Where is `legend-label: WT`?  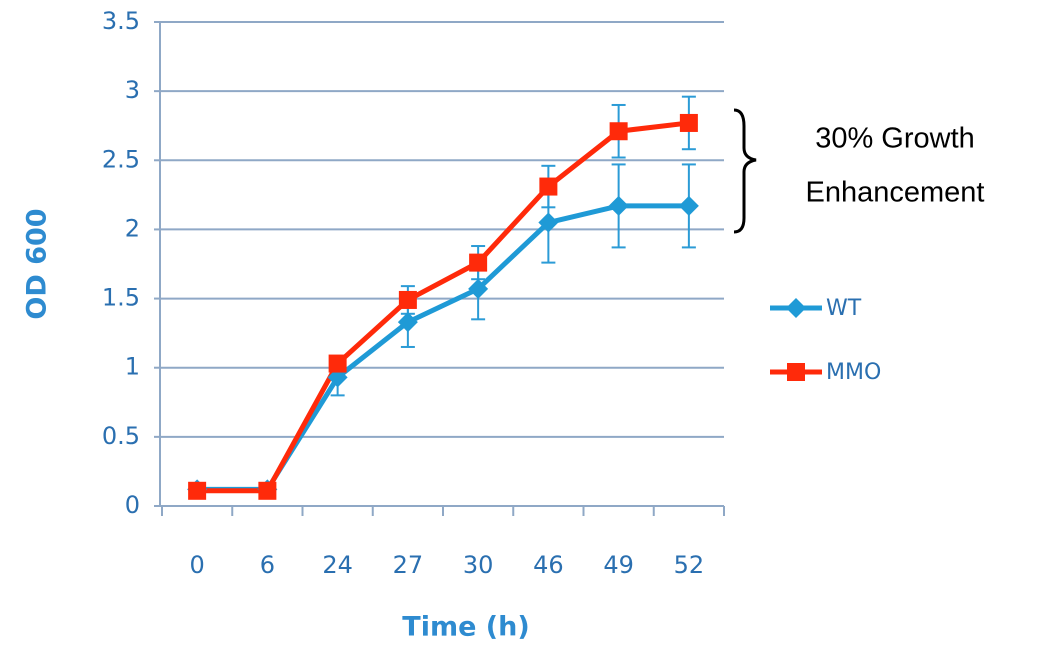
legend-label: WT is located at coordinates (844, 308).